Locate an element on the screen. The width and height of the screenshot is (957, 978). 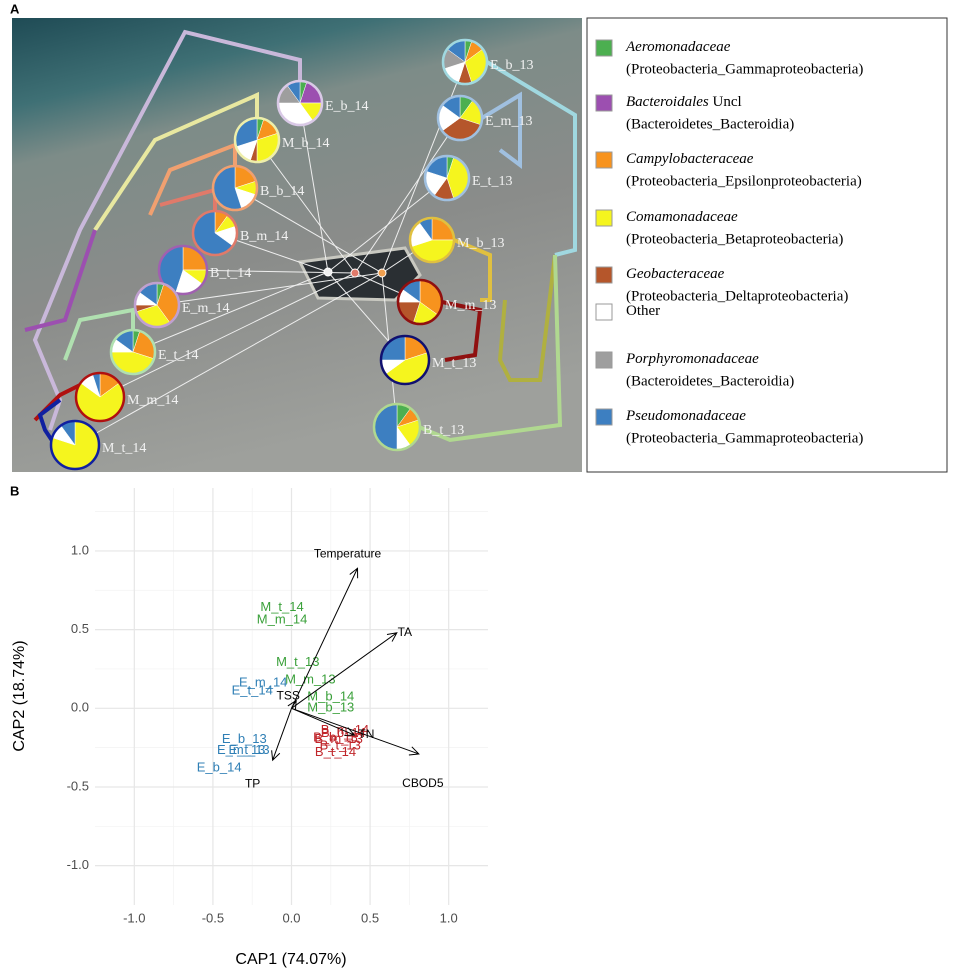
sample-point: M_m_14 is located at coordinates (282, 619).